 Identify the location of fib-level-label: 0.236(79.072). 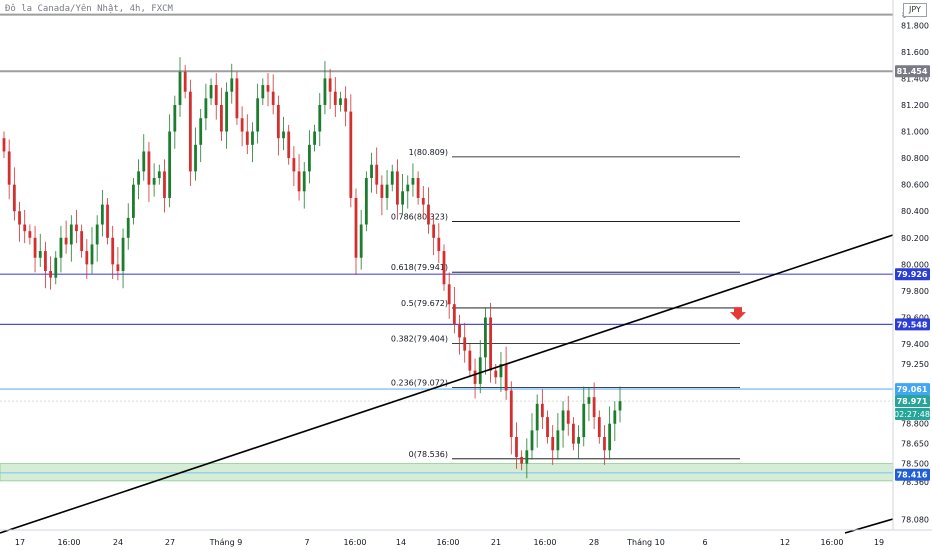
(419, 383).